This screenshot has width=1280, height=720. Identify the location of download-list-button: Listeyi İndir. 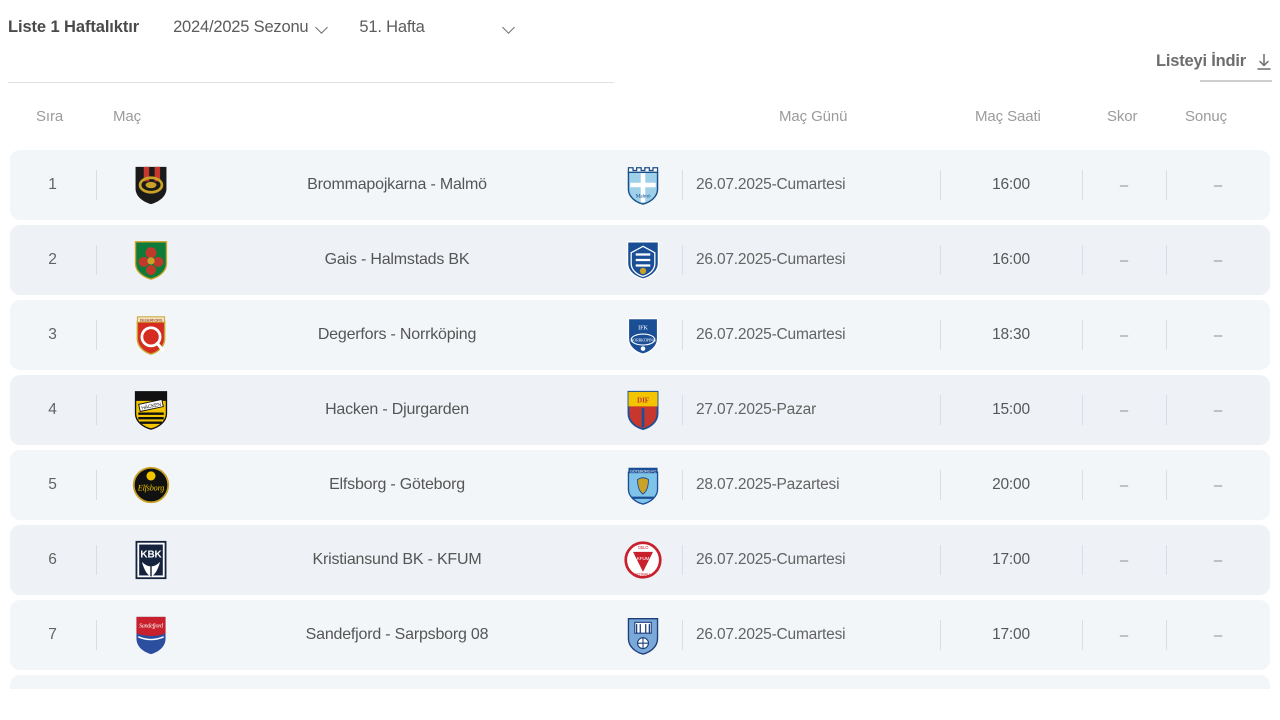
(1214, 61).